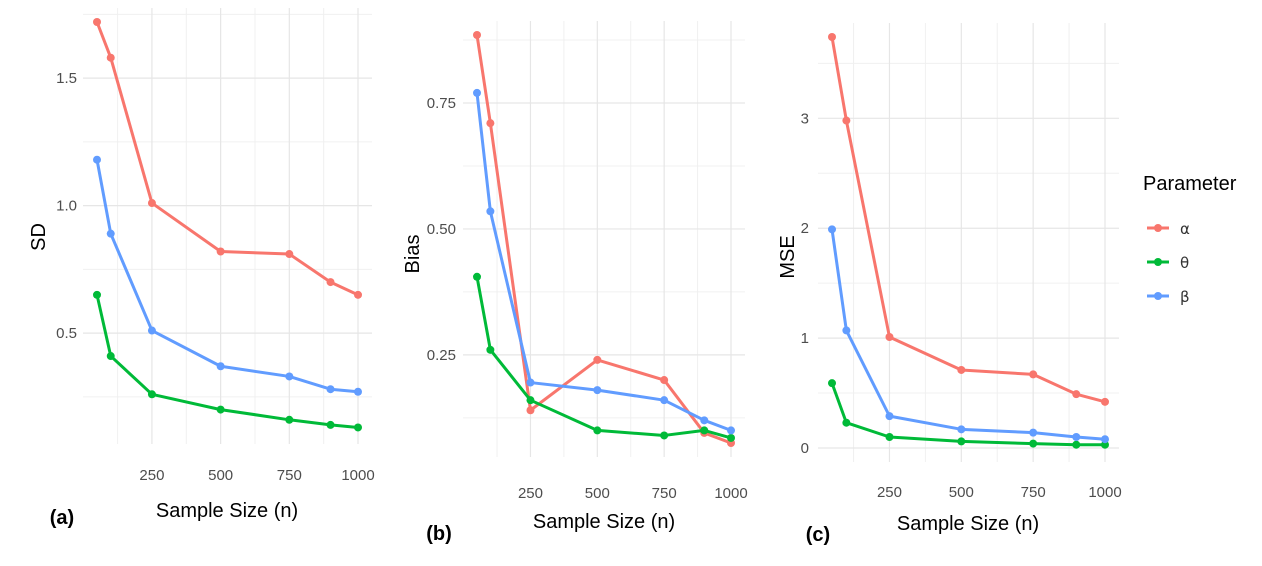 The height and width of the screenshot is (566, 1262). I want to click on y-axis-title: Bias, so click(413, 254).